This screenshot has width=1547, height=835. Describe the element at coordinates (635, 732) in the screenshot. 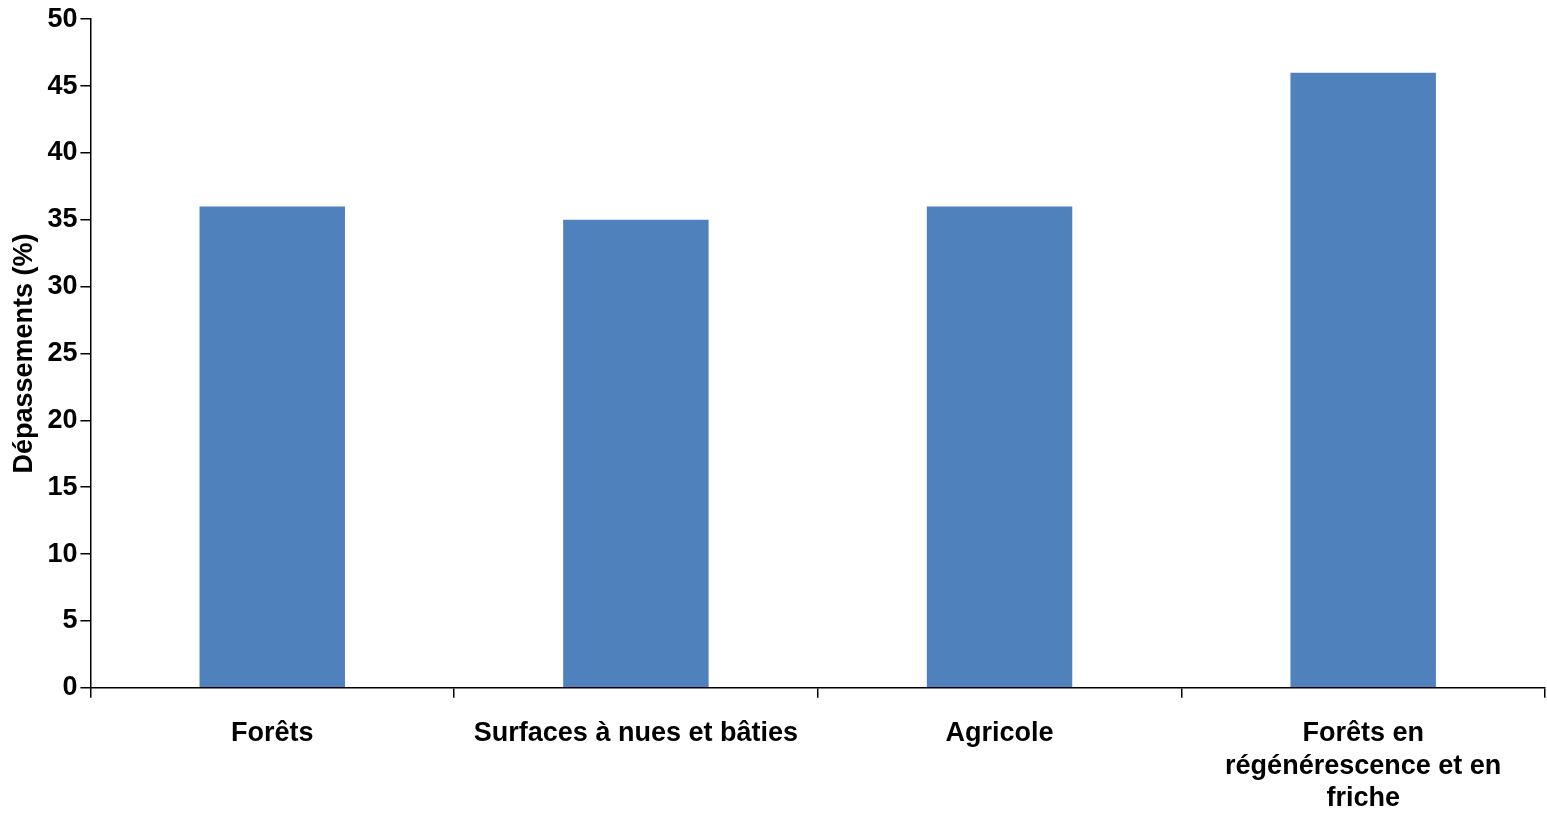

I see `x-tick-label: Surfaces à nues et bâties` at that location.